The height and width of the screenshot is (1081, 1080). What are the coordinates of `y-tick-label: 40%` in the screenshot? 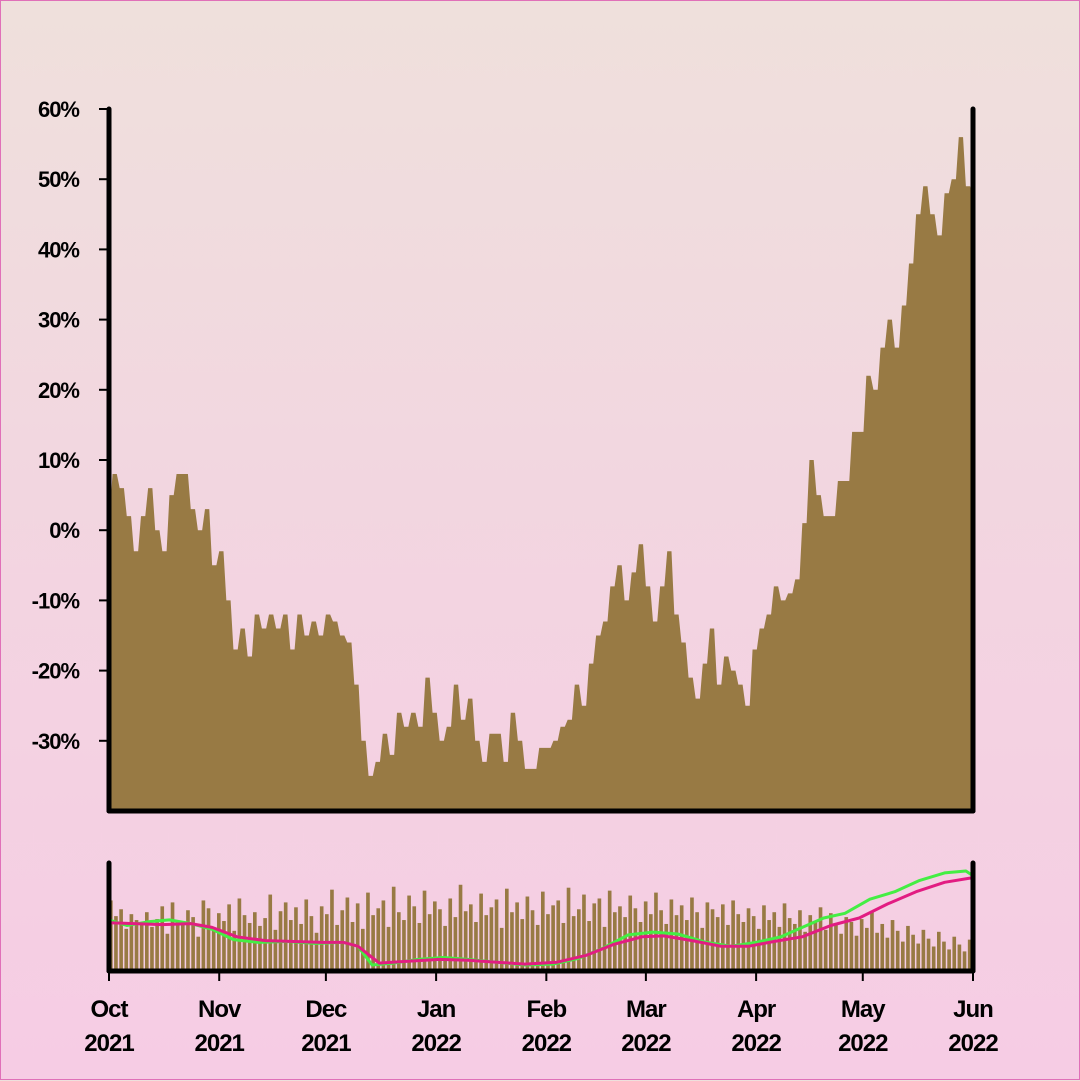 It's located at (58, 249).